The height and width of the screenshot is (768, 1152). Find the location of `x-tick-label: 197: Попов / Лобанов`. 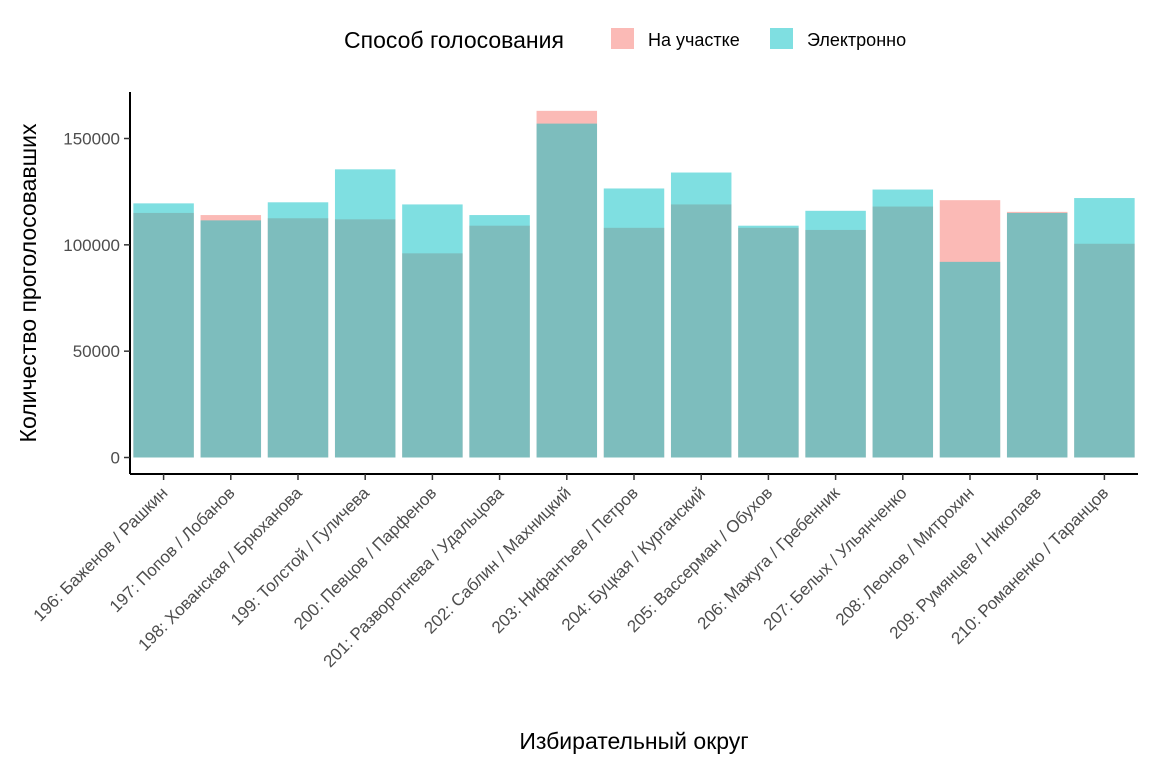

x-tick-label: 197: Попов / Лобанов is located at coordinates (172, 549).